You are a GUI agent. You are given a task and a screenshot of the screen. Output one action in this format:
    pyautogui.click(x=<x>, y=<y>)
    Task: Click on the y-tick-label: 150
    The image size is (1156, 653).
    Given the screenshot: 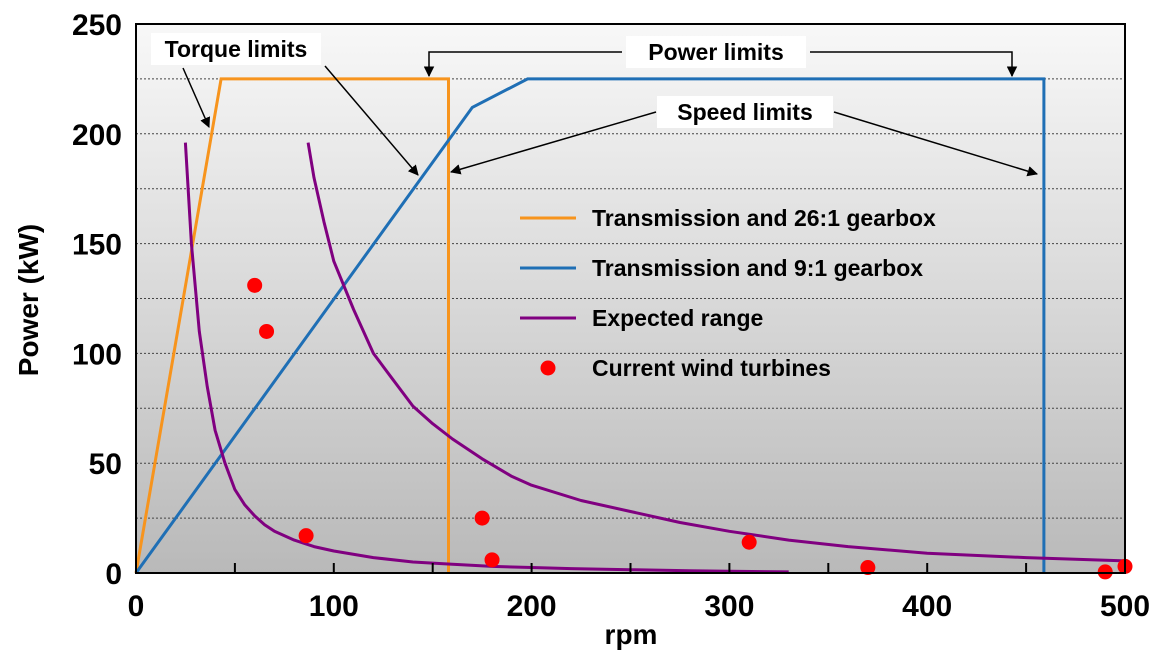 What is the action you would take?
    pyautogui.click(x=97, y=245)
    